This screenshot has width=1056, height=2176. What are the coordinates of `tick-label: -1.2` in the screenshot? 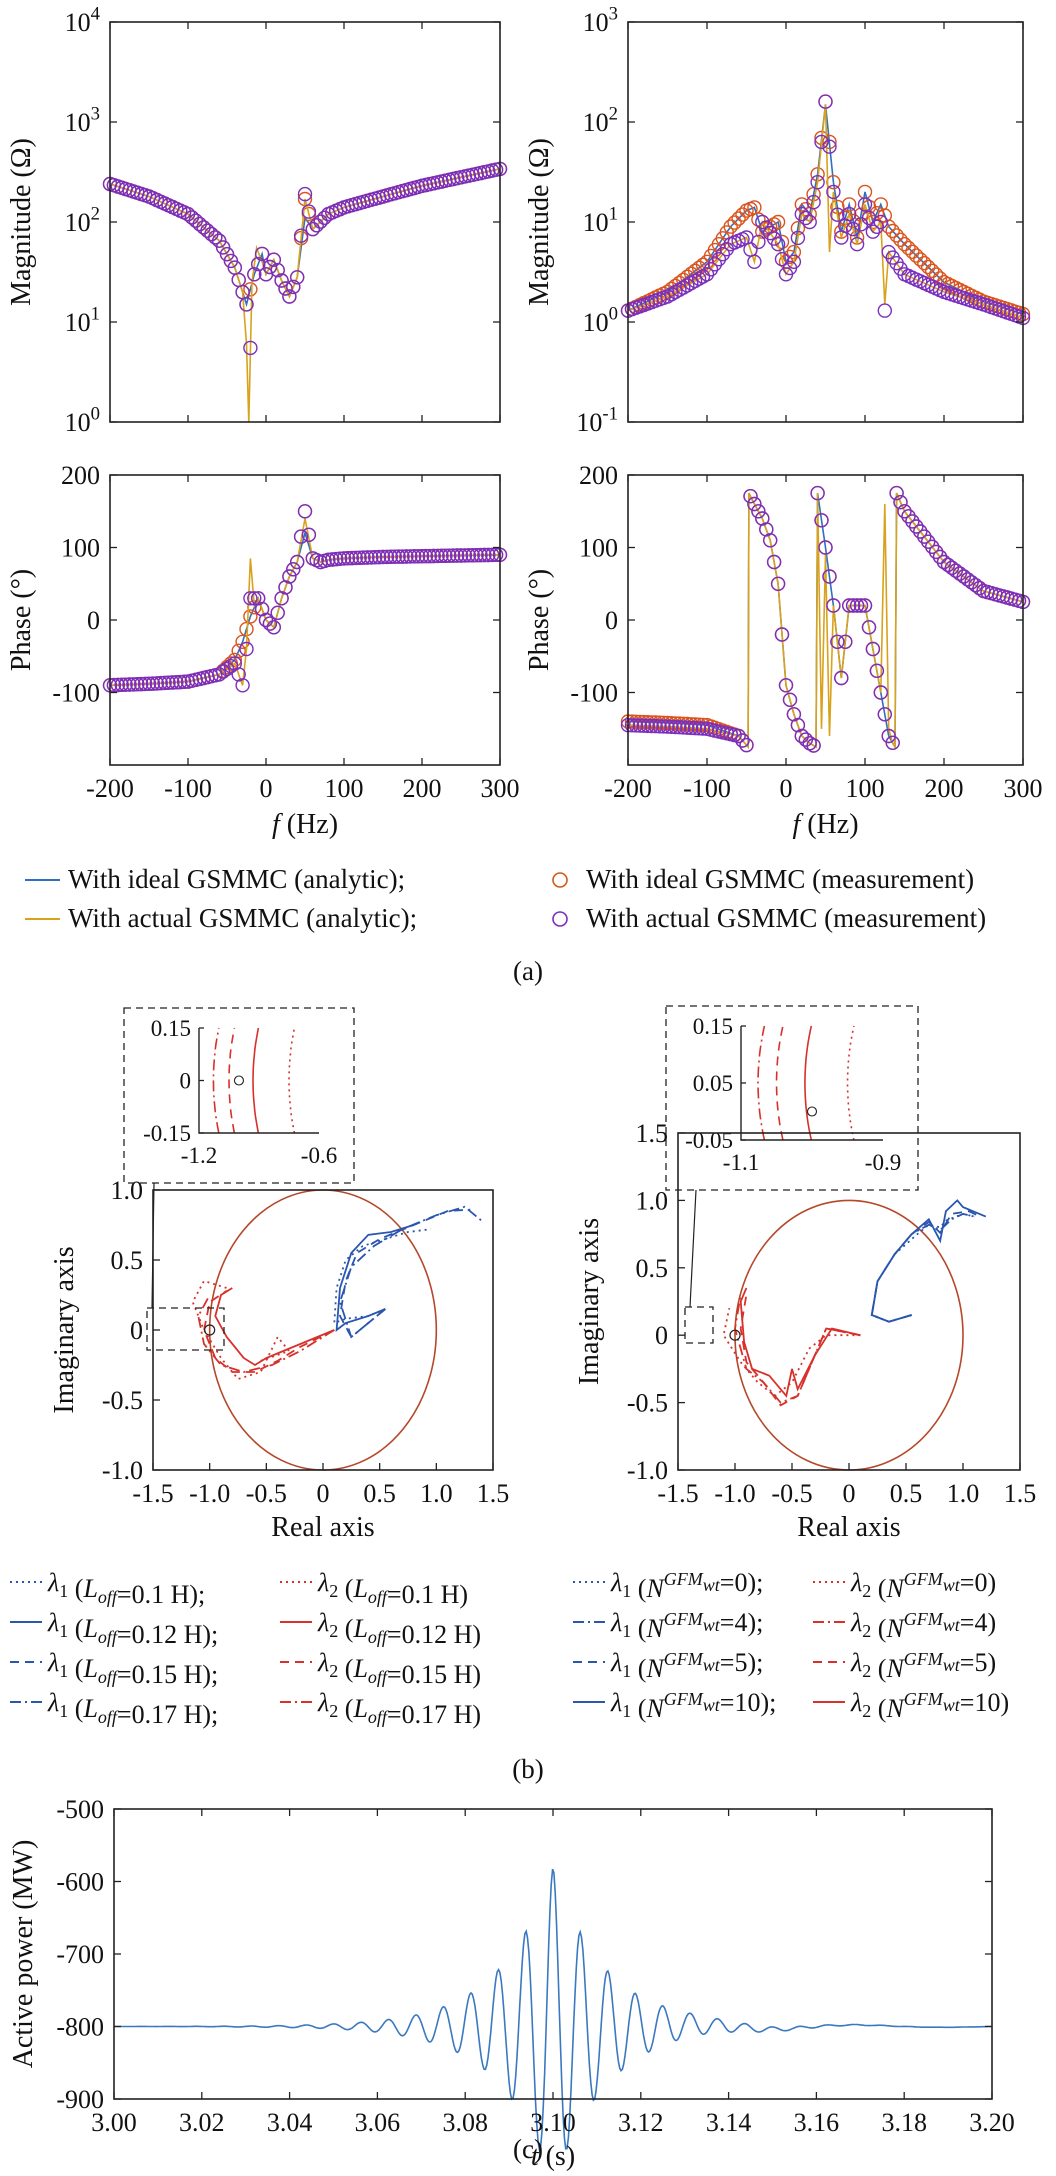 It's located at (199, 1155).